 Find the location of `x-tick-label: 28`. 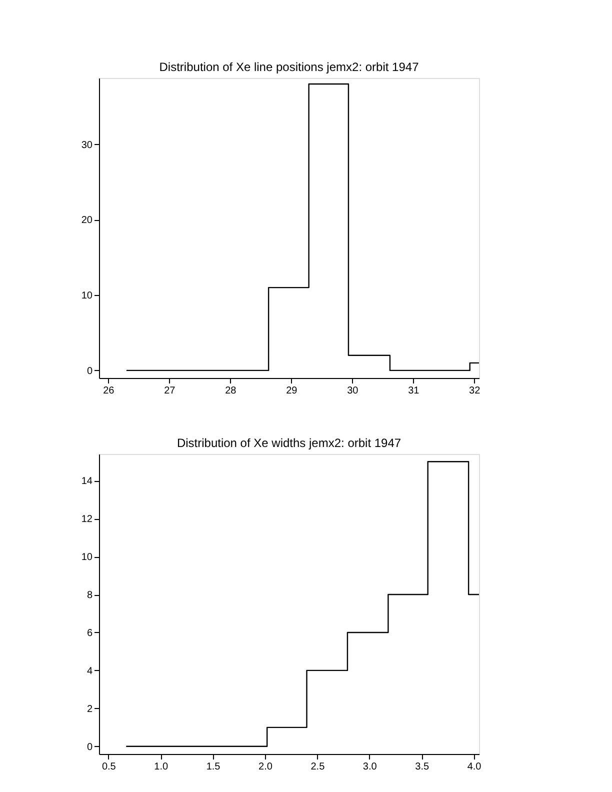

x-tick-label: 28 is located at coordinates (231, 391).